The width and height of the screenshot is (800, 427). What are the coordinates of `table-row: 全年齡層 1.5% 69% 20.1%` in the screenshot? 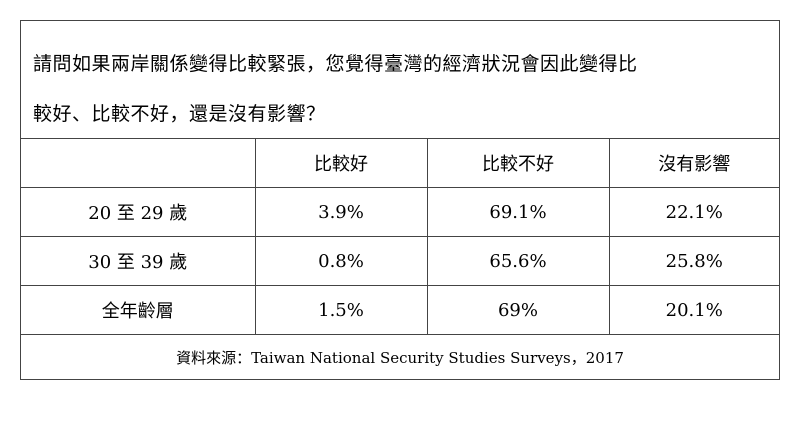 It's located at (400, 310).